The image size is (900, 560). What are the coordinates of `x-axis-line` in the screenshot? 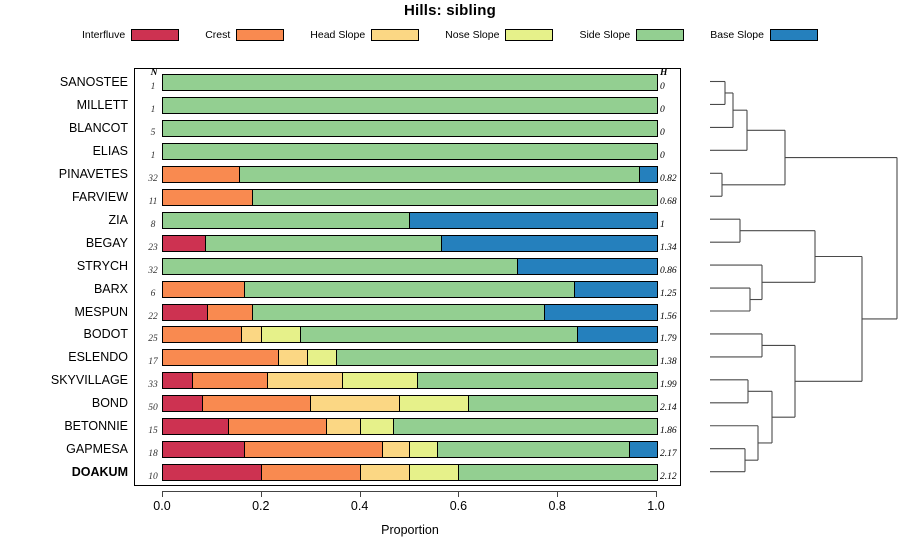 It's located at (409, 491).